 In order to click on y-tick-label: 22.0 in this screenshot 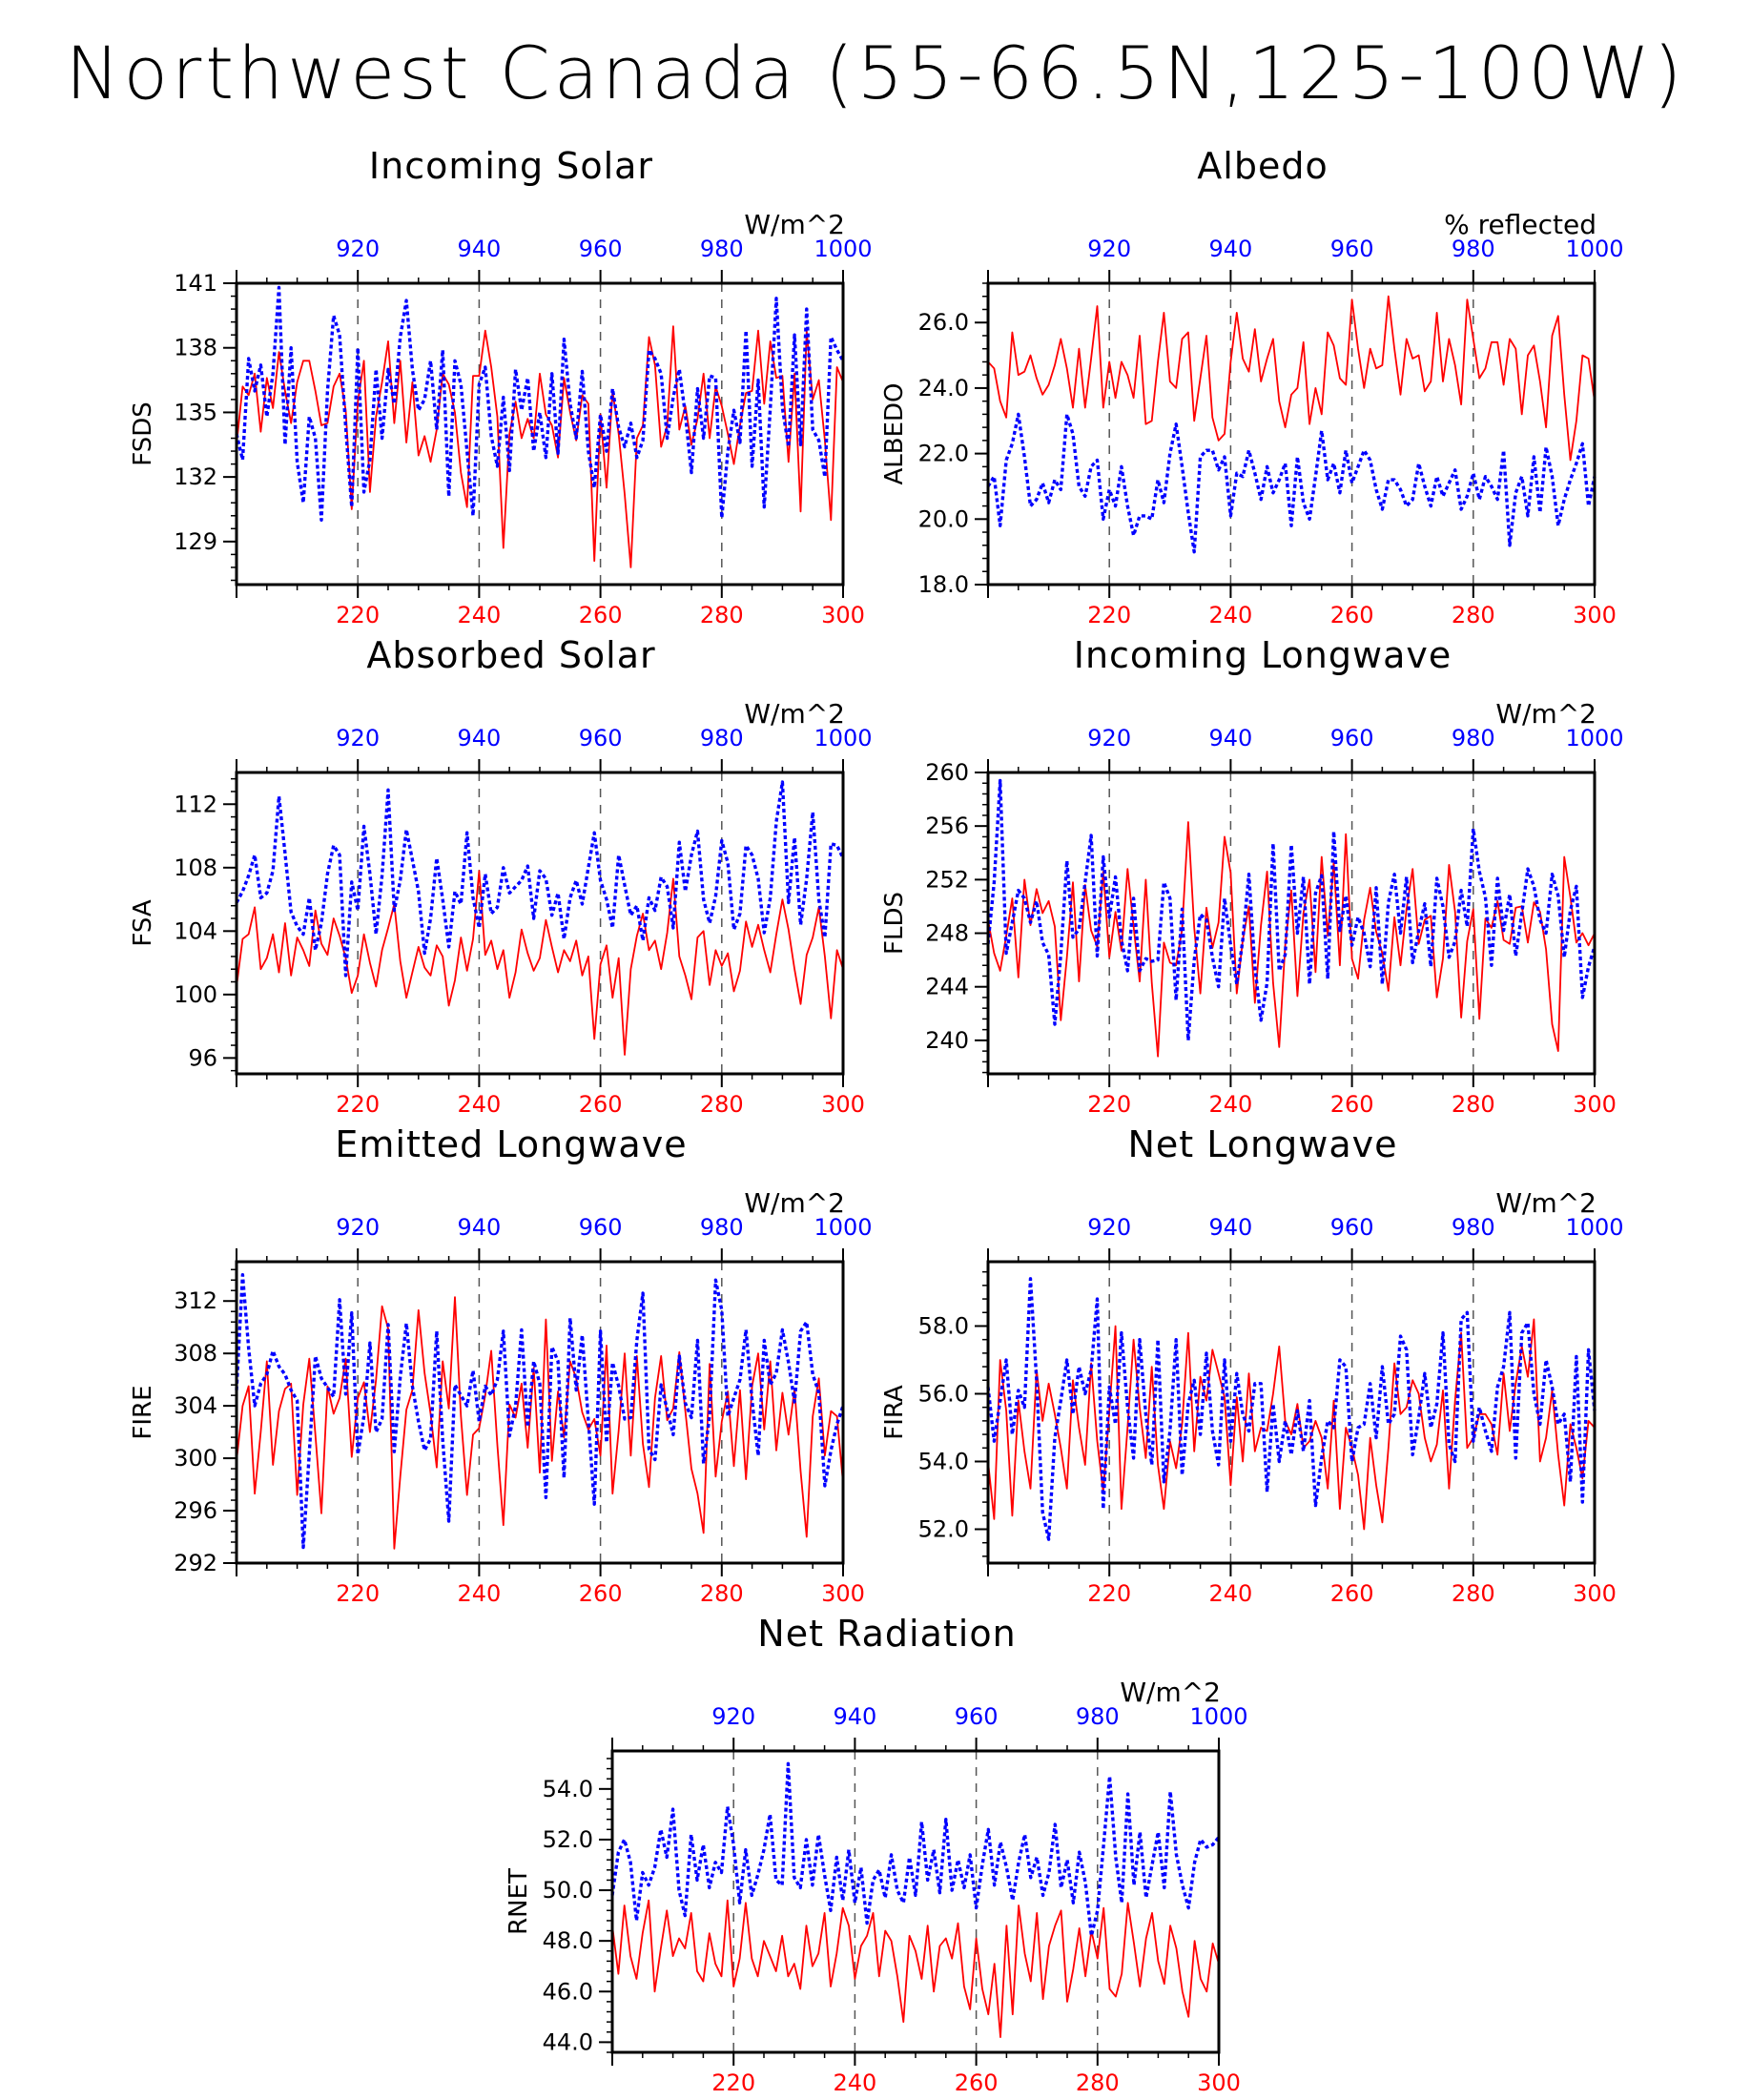, I will do `click(943, 454)`.